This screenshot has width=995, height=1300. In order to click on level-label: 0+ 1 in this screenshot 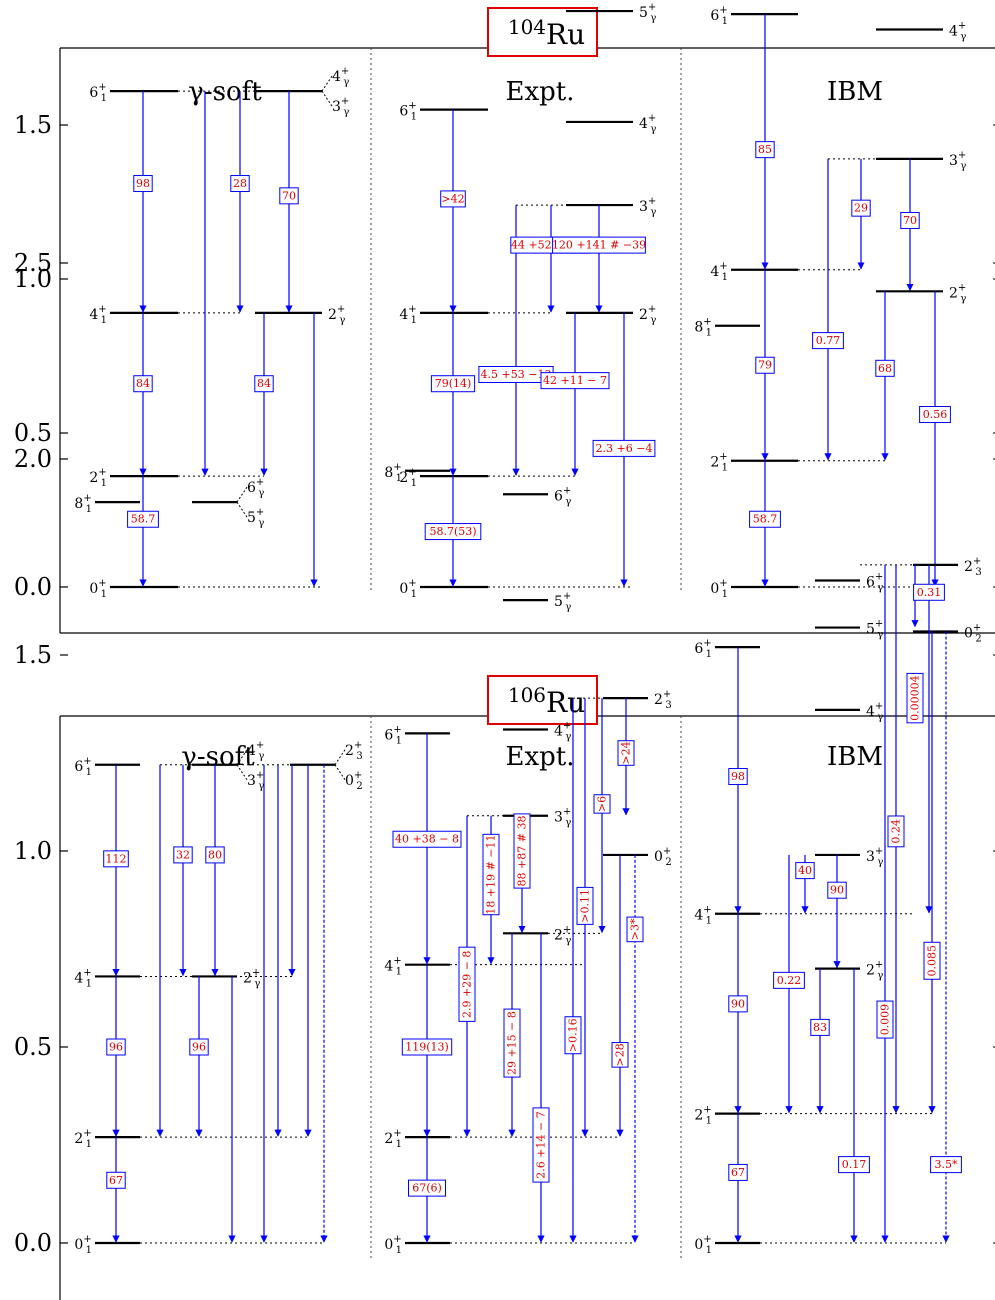, I will do `click(703, 1245)`.